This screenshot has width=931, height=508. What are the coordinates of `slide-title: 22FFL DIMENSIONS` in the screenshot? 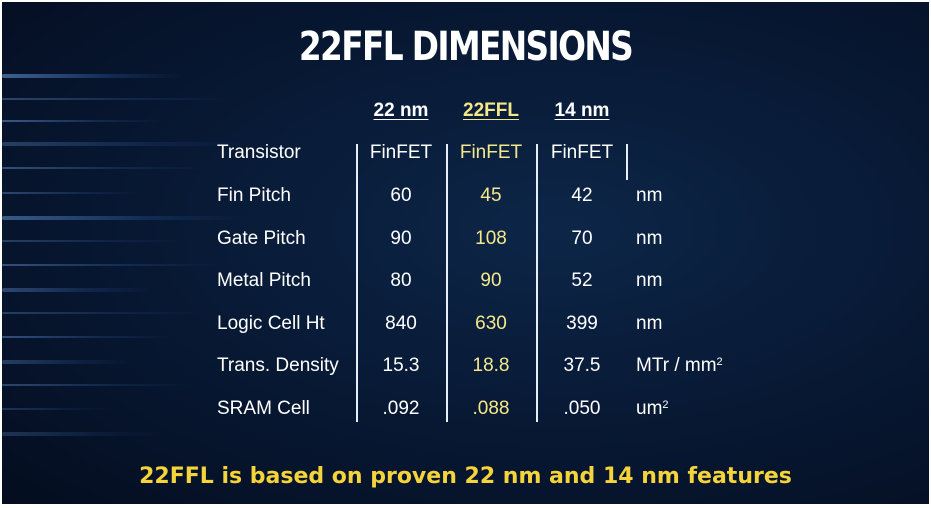 It's located at (466, 47).